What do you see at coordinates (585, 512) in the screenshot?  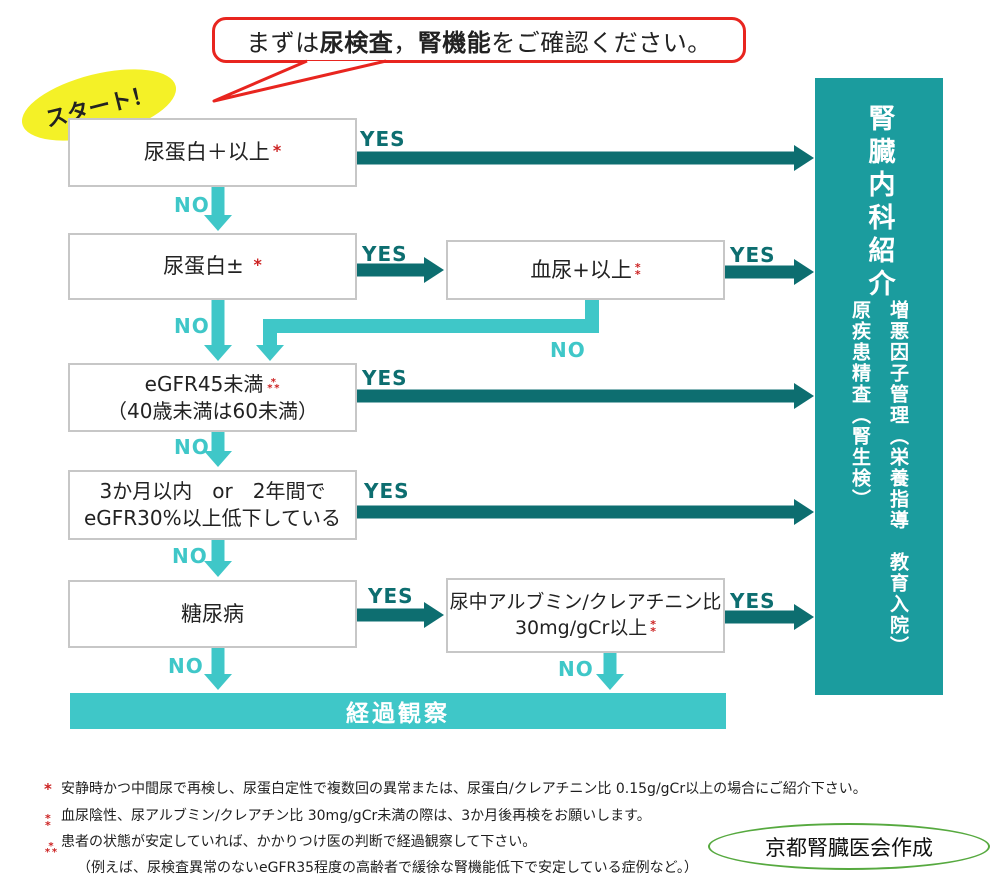 I see `yes-arrow-egfr-decline` at bounding box center [585, 512].